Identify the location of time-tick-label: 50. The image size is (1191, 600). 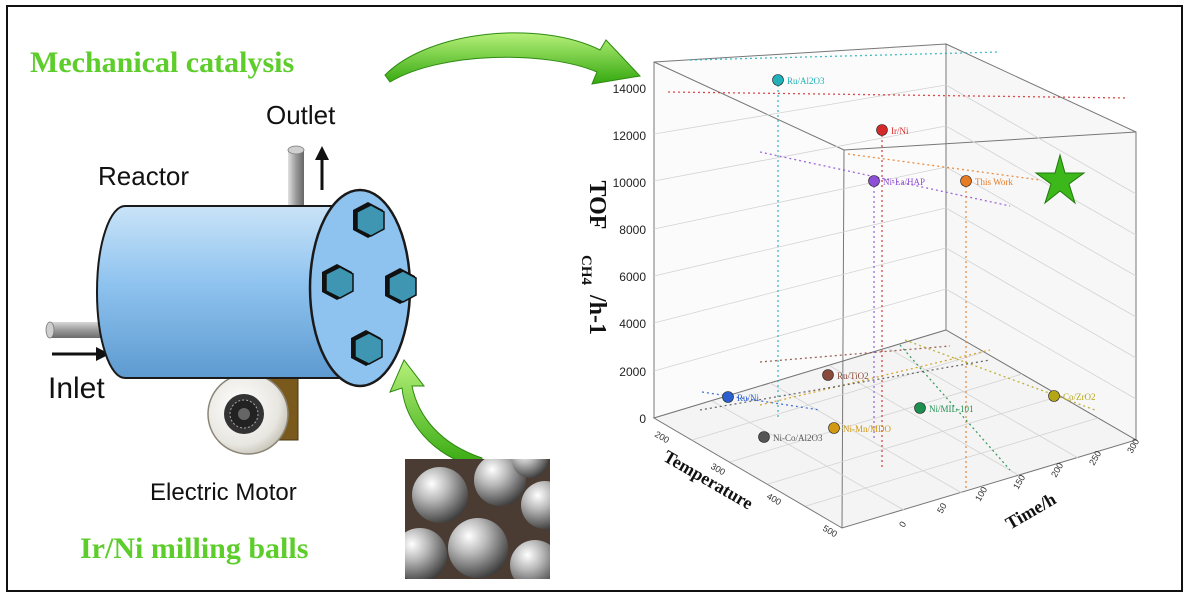
(942, 508).